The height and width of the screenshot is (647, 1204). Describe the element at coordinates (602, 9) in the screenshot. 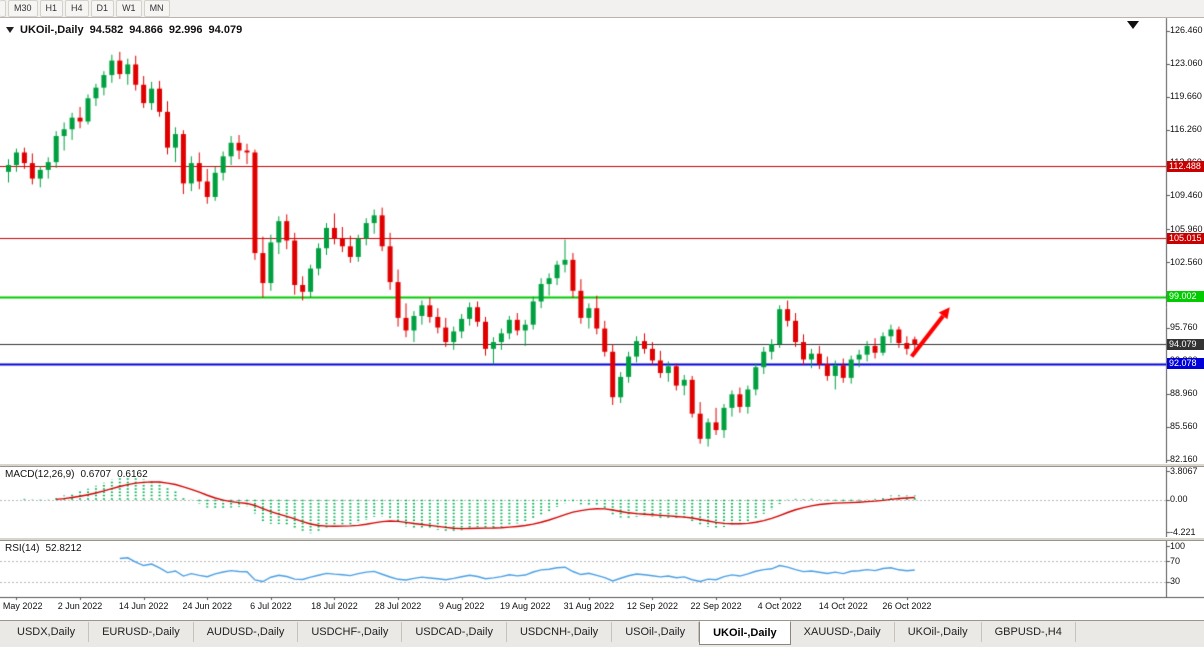

I see `timeframe-toolbar: M30 H1 H4 D1 W1 MN` at that location.